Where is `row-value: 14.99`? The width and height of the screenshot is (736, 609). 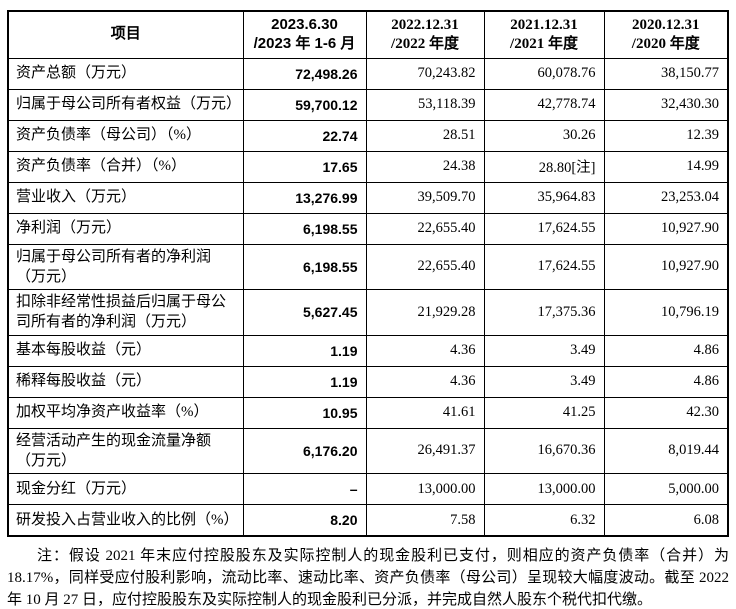 row-value: 14.99 is located at coordinates (666, 166).